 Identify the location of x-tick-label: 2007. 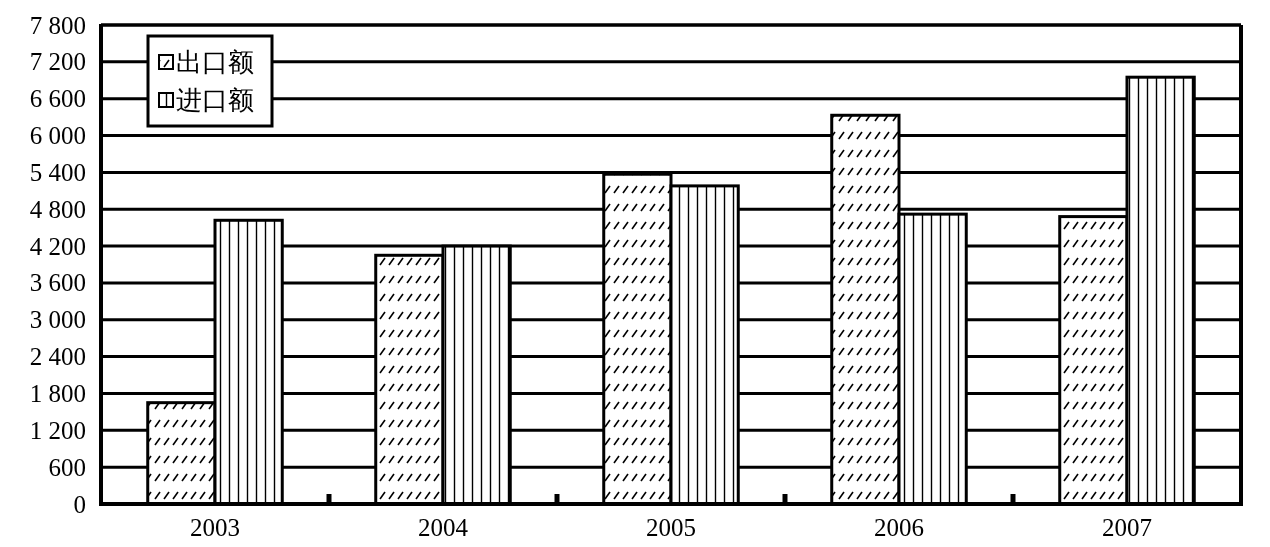
(1127, 527).